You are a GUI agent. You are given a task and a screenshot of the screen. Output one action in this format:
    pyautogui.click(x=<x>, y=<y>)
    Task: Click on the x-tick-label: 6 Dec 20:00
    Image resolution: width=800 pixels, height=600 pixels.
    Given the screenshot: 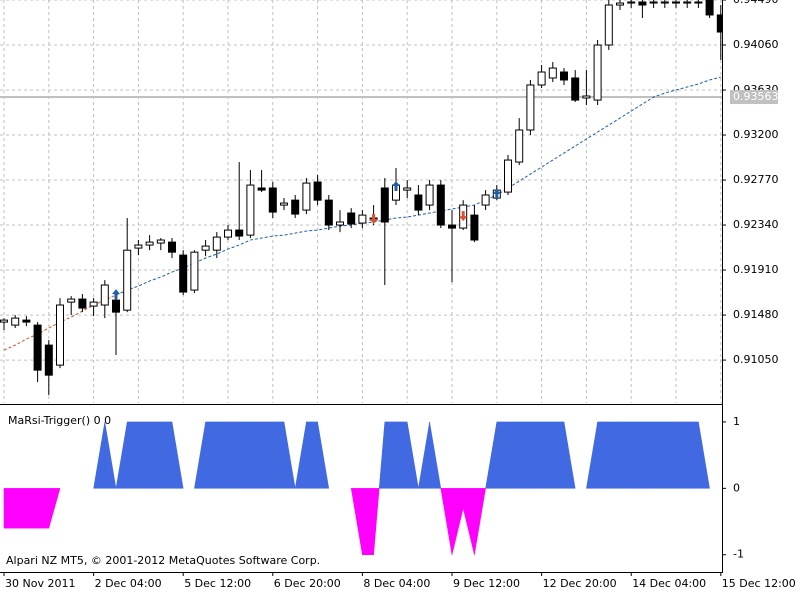 What is the action you would take?
    pyautogui.click(x=307, y=583)
    